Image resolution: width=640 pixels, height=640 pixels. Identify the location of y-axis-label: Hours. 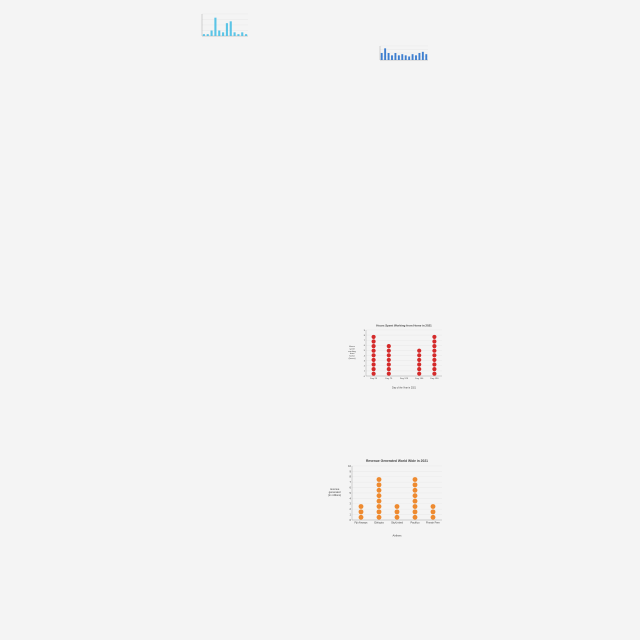
(352, 346).